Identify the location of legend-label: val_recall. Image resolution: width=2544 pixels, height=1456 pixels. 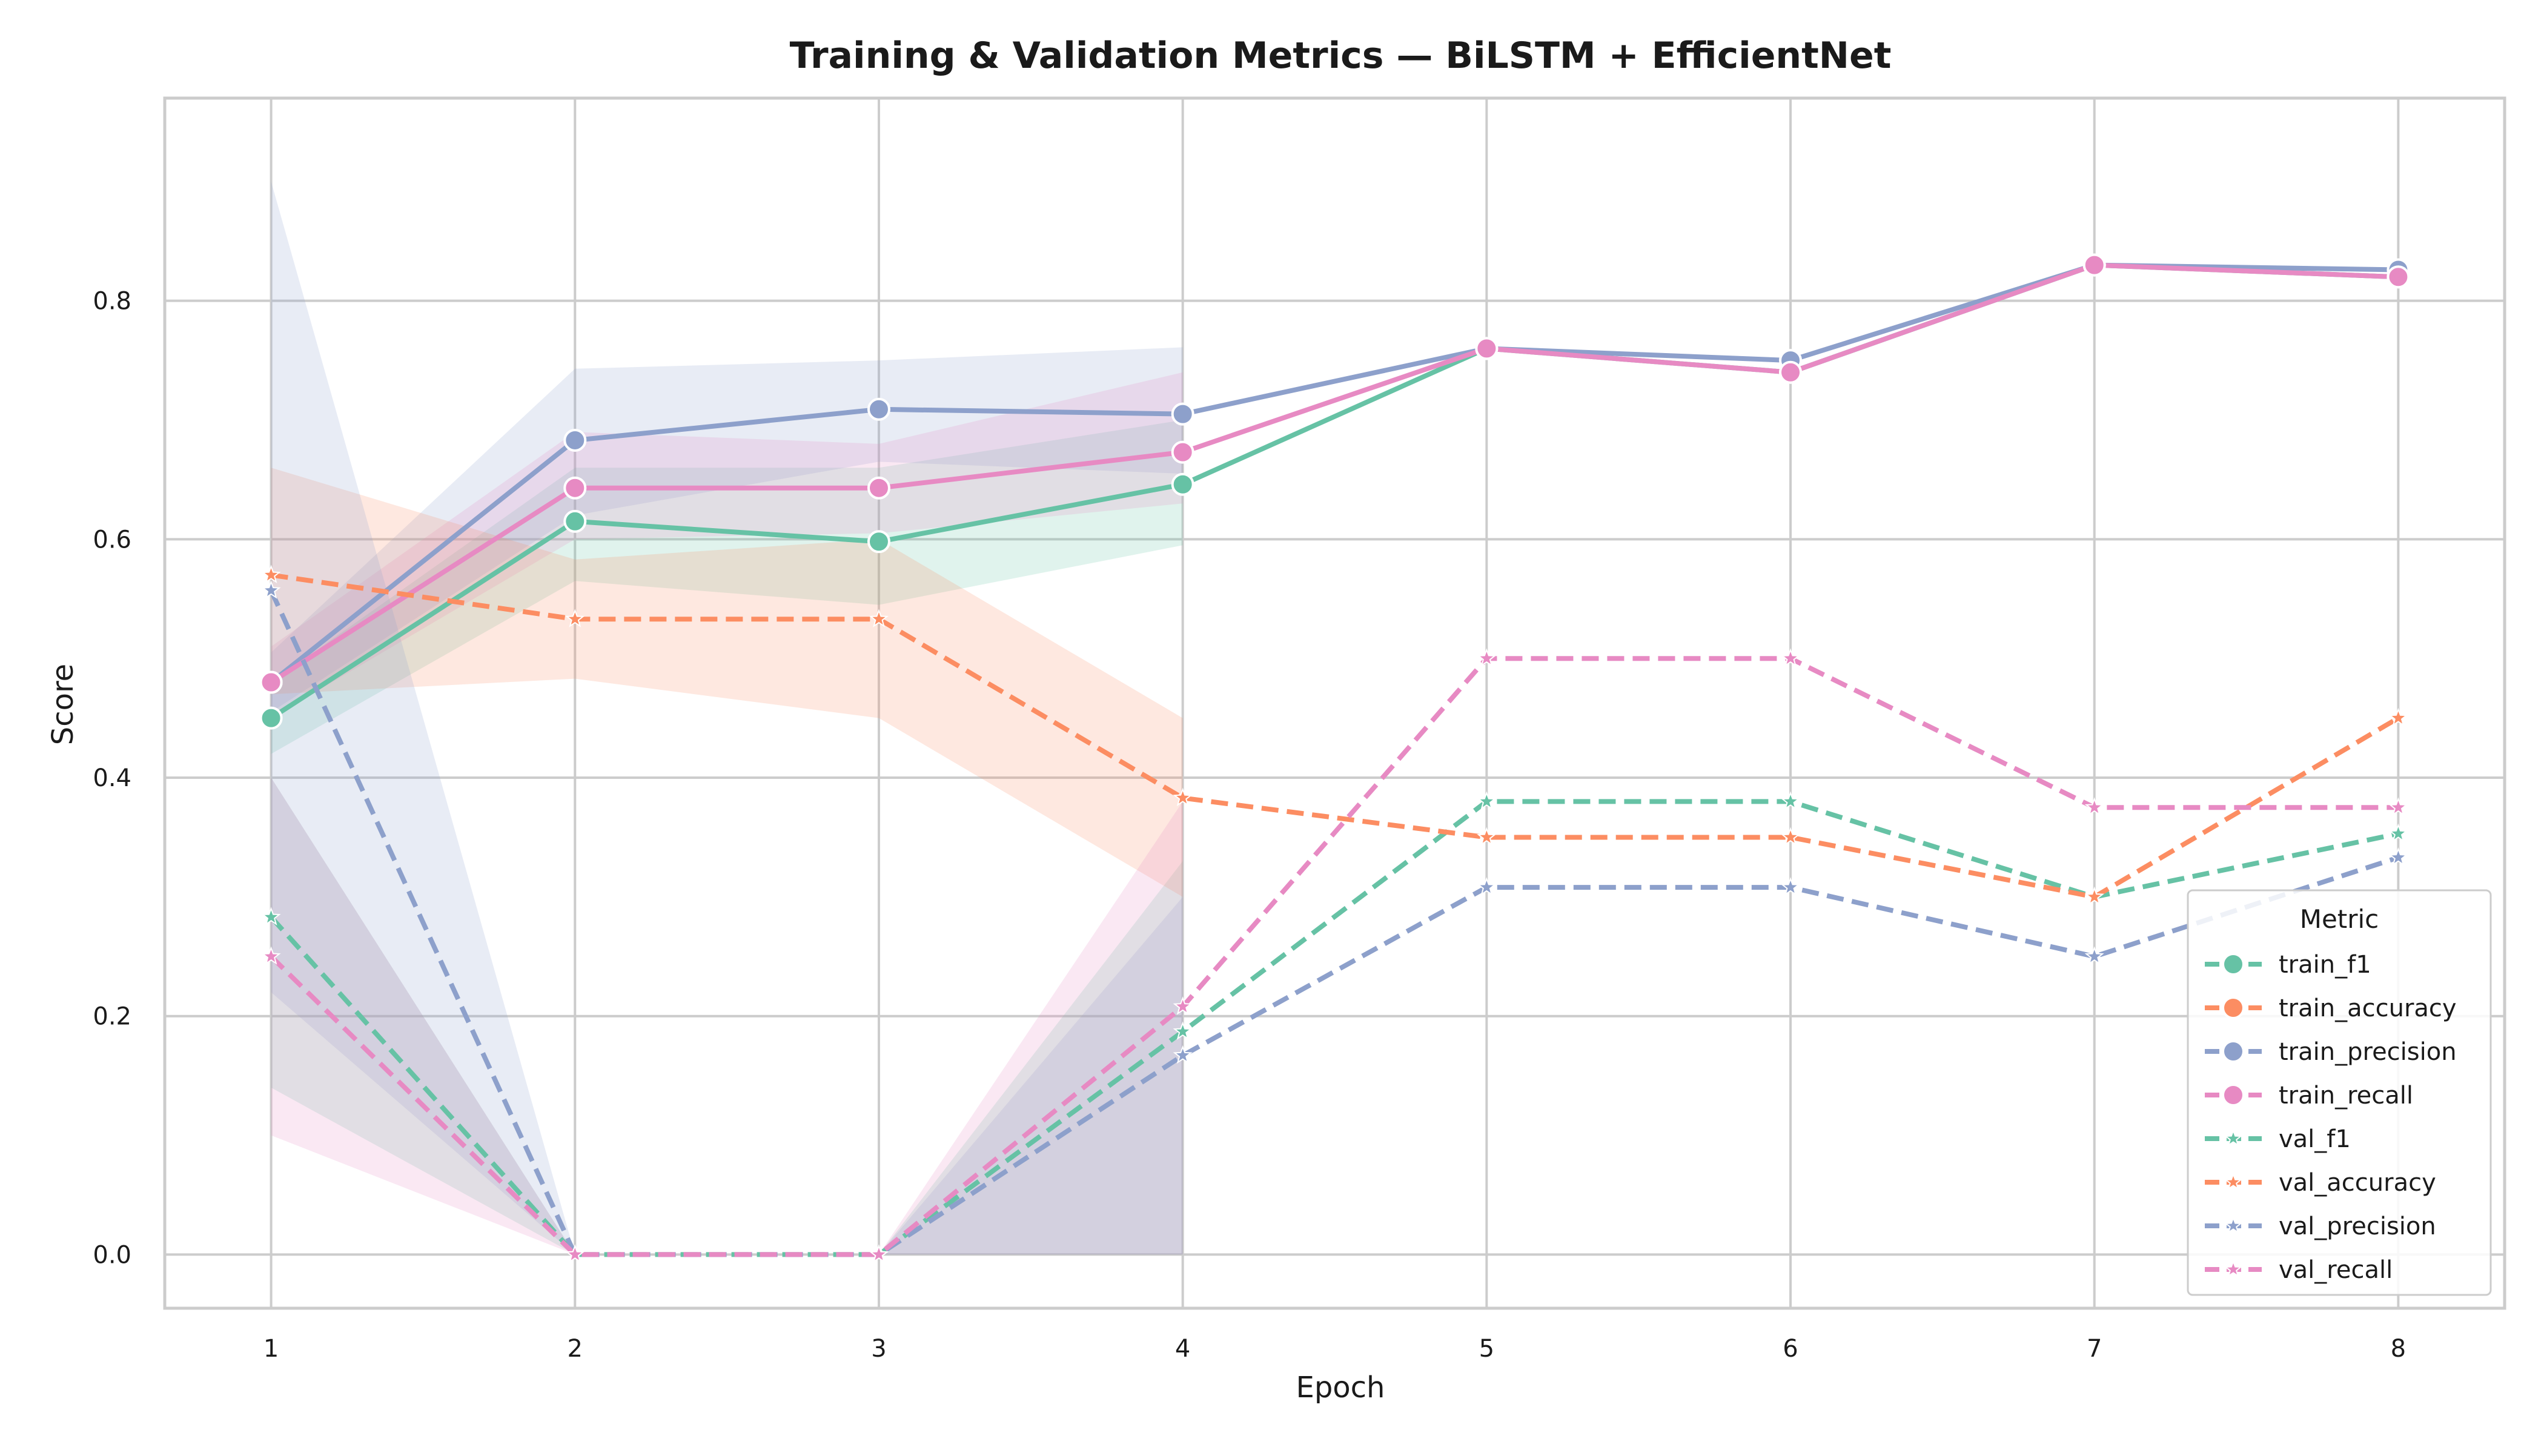
(2336, 1270).